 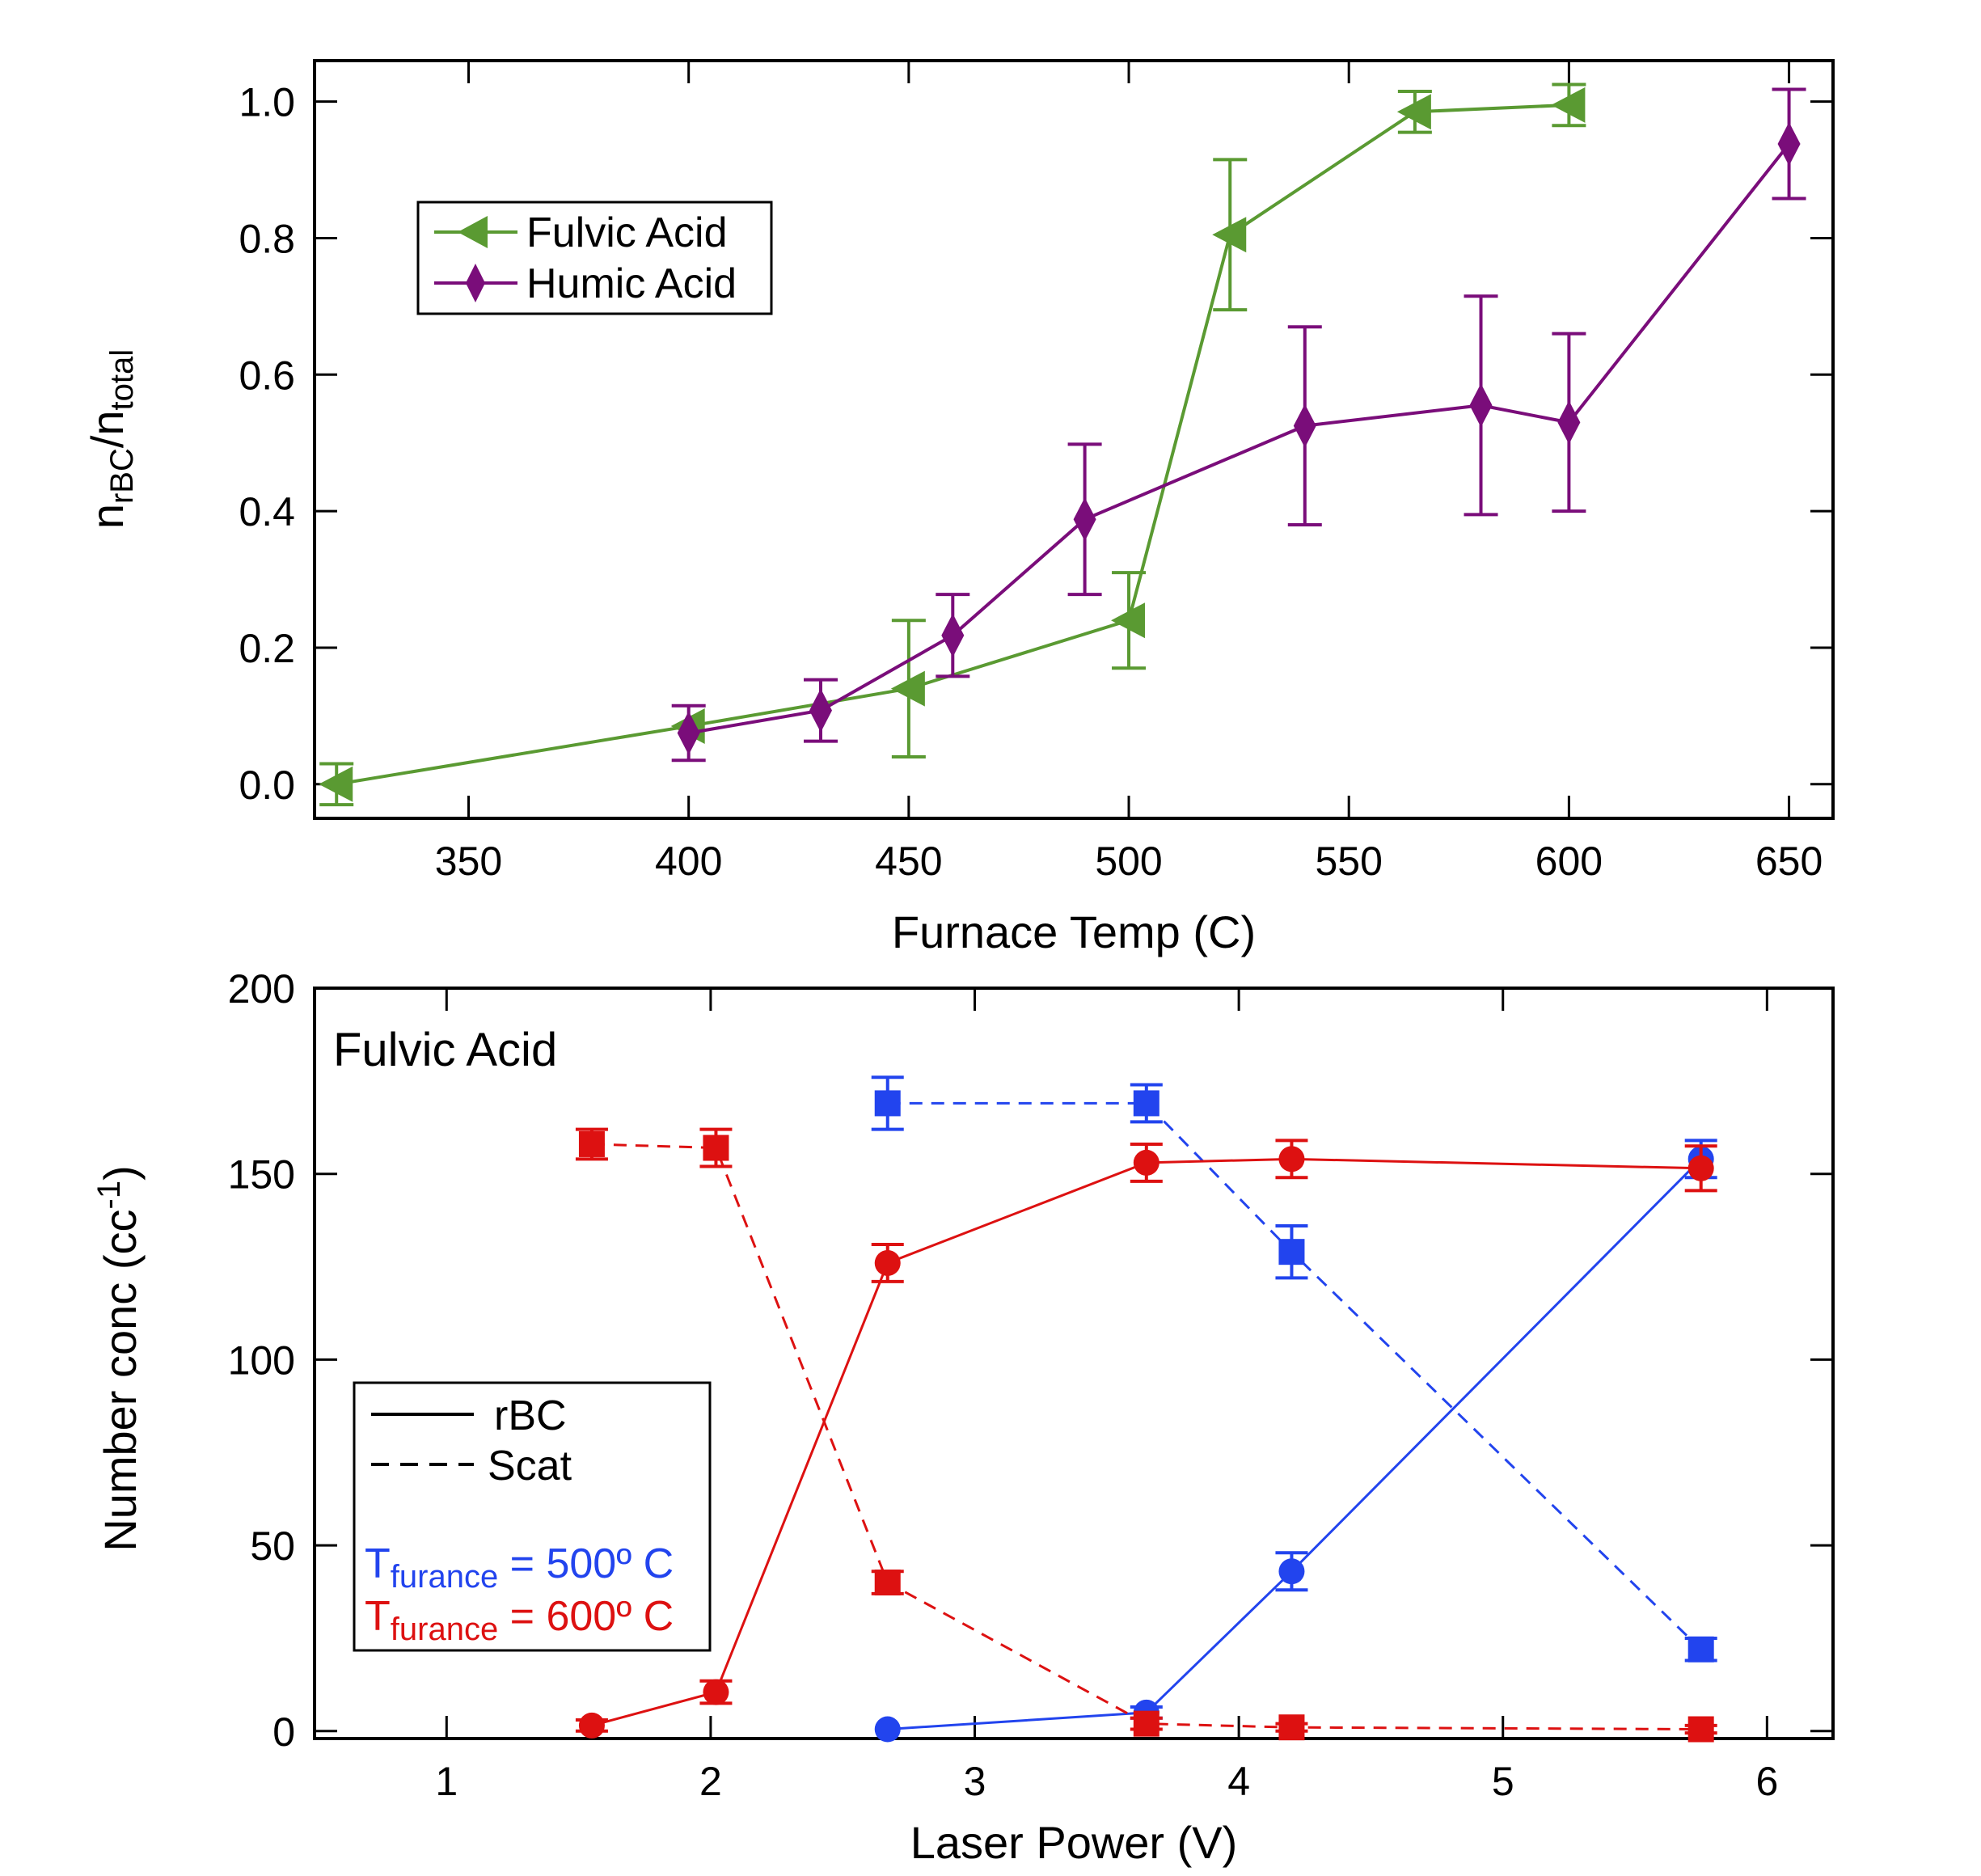 What do you see at coordinates (267, 375) in the screenshot?
I see `top-y-tick-label: 0.6` at bounding box center [267, 375].